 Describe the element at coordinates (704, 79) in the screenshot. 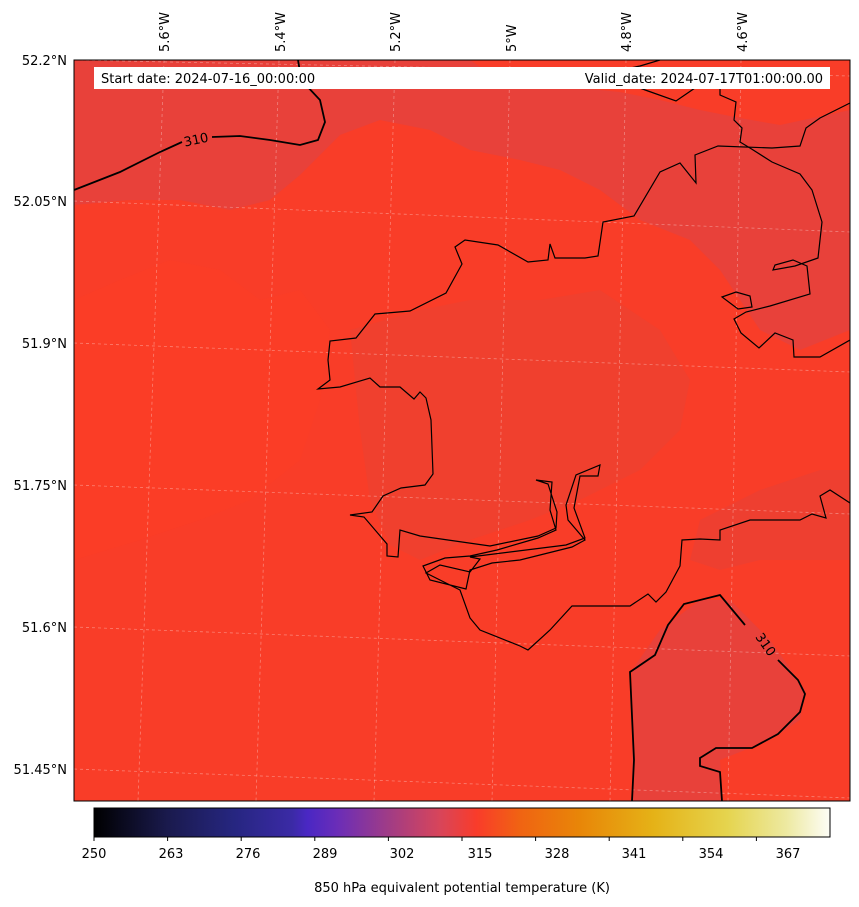

I see `valid-date-label: Valid_date: 2024-07-17T01:00:00.00` at that location.